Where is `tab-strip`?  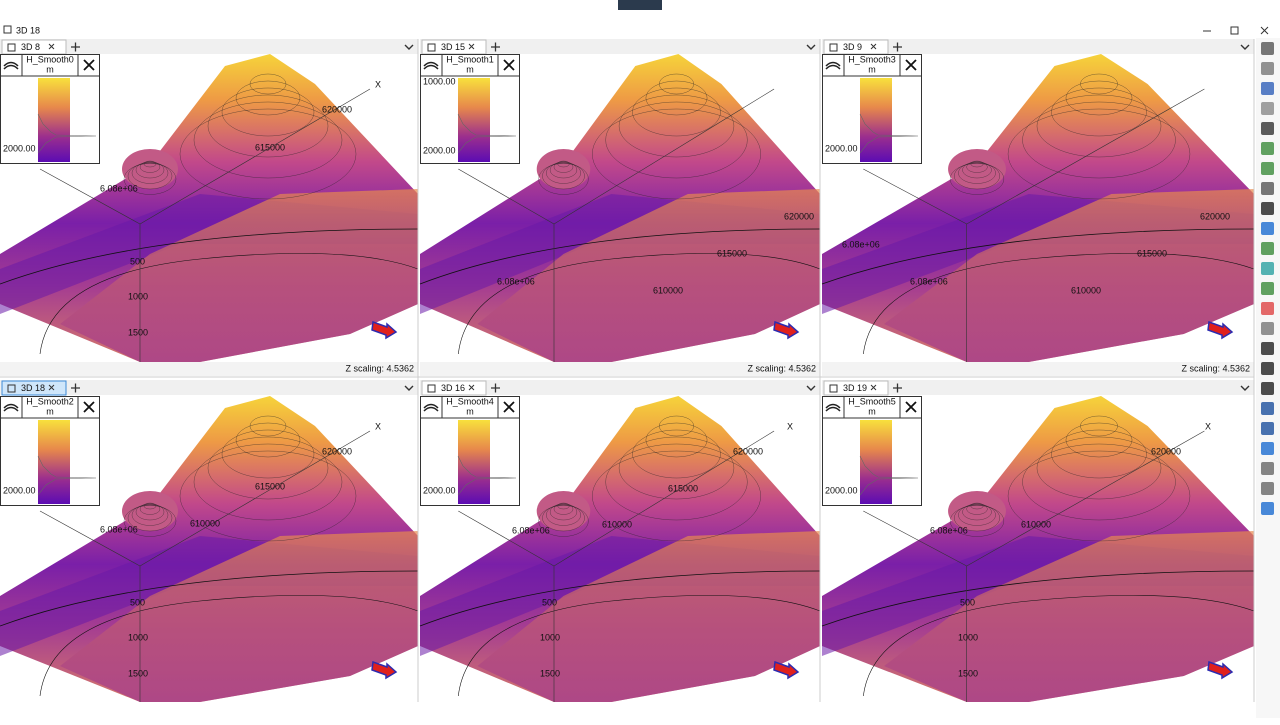 tab-strip is located at coordinates (209, 46).